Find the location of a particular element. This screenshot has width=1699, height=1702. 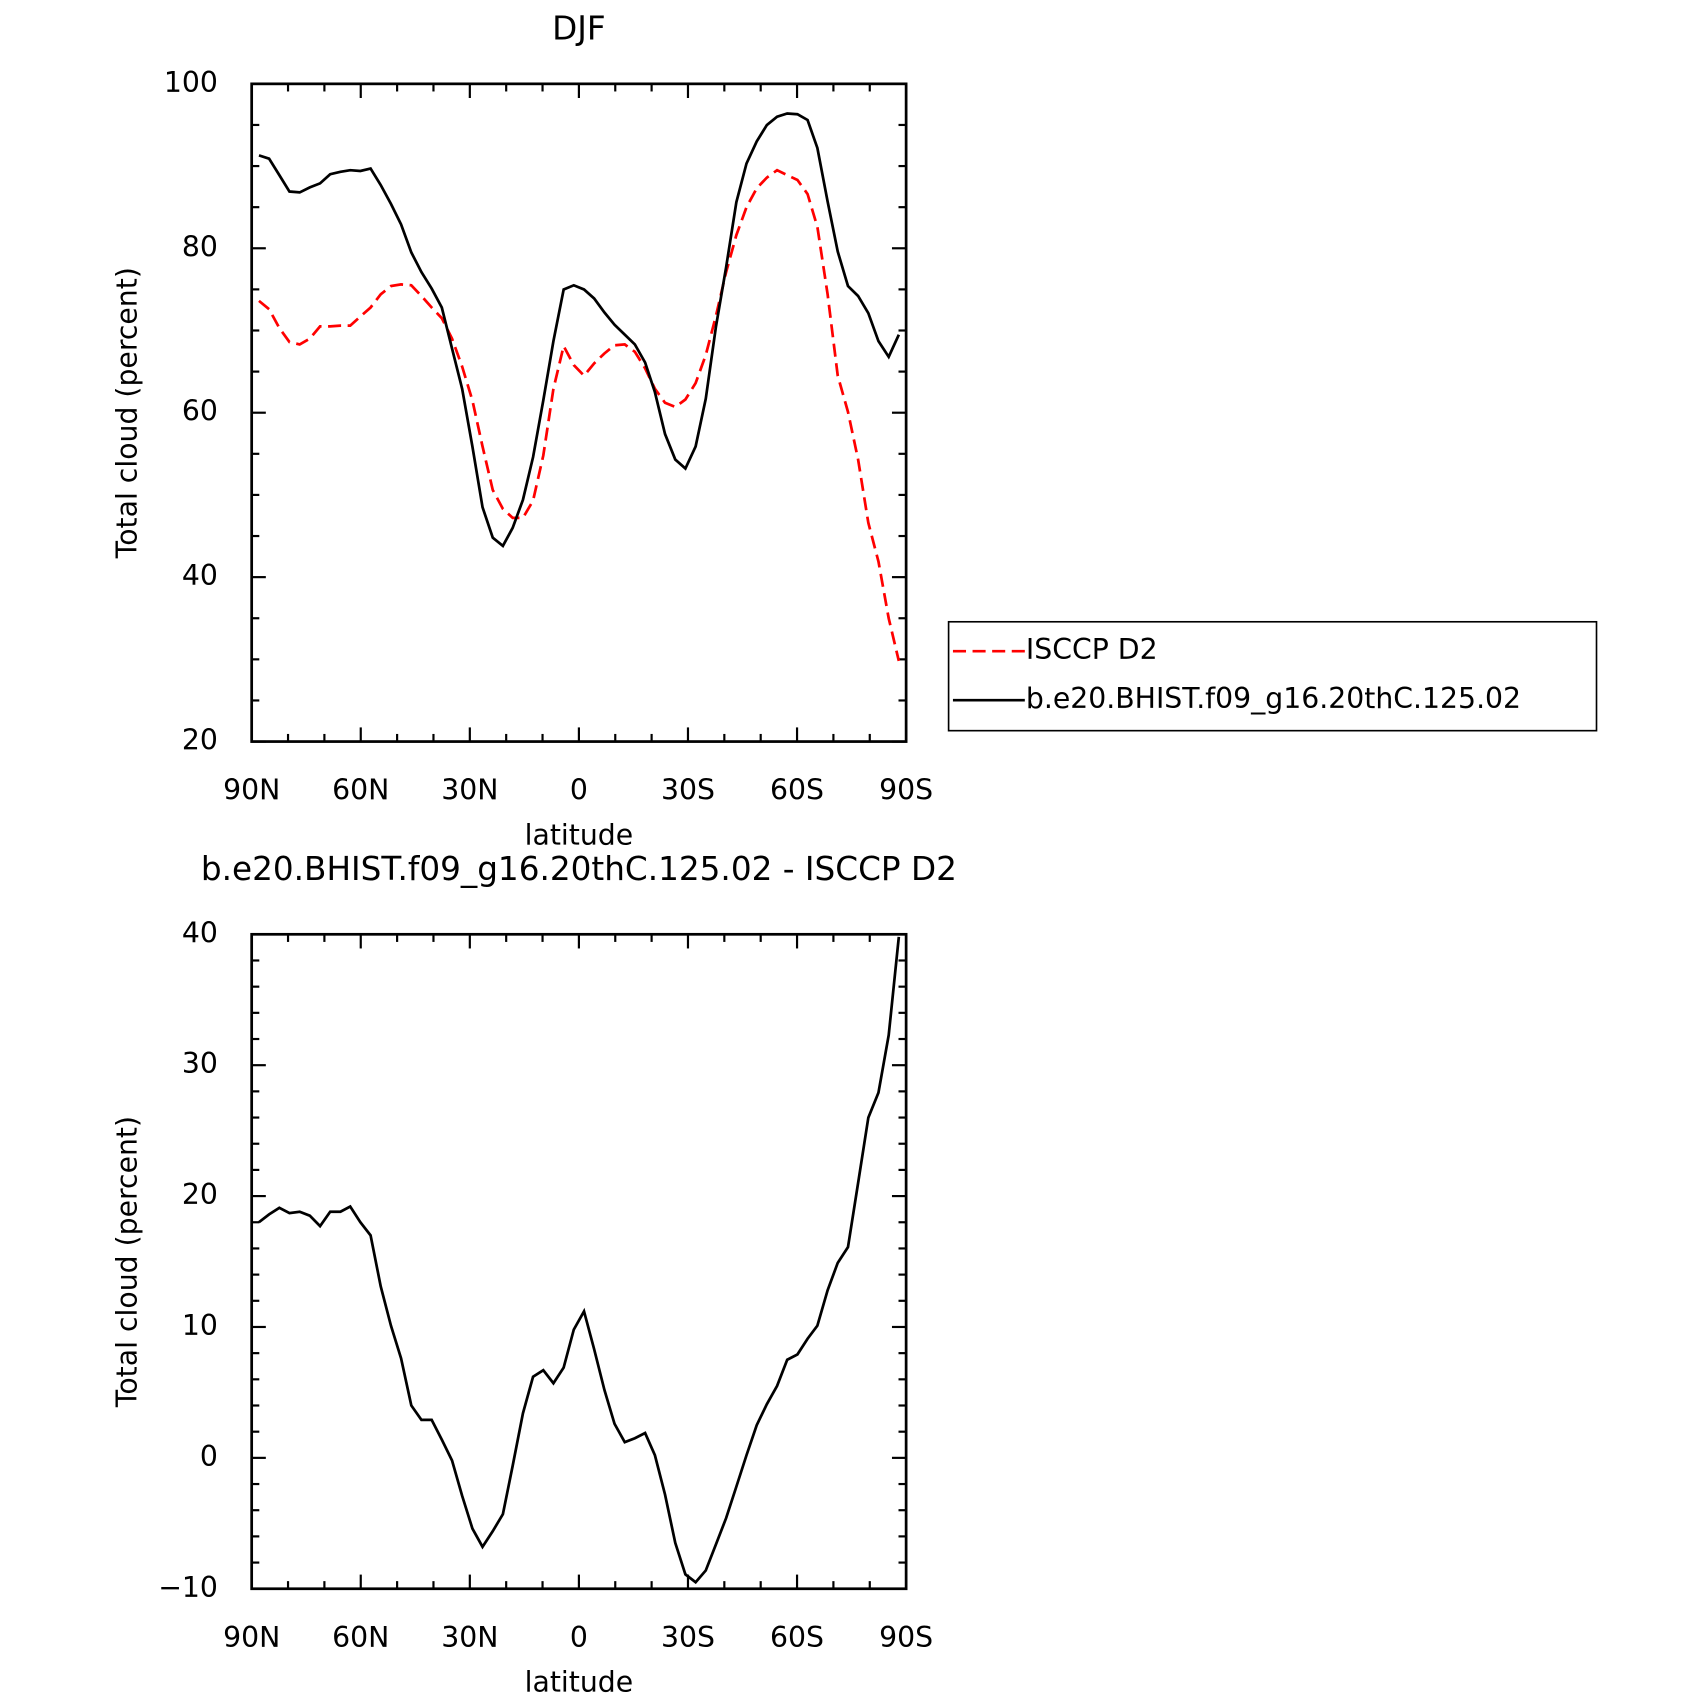

legend-box is located at coordinates (1272, 676).